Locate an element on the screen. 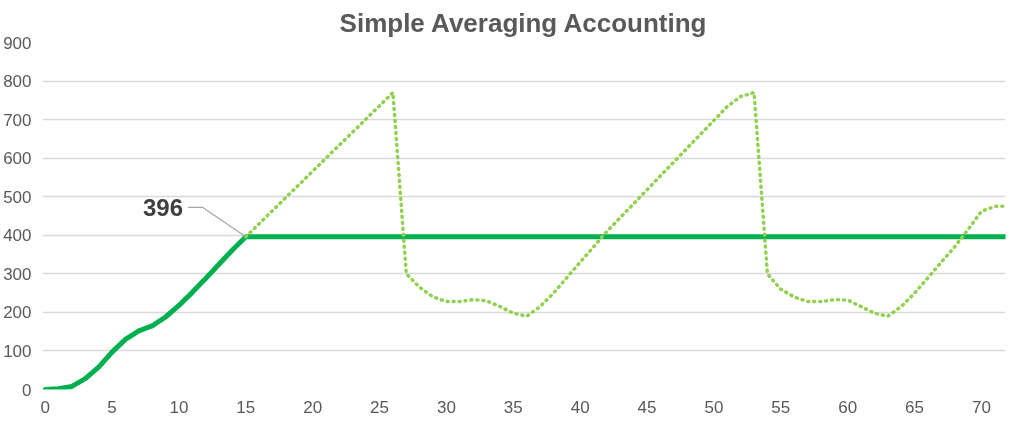 This screenshot has height=423, width=1017. x-tick-label: 0 is located at coordinates (45, 407).